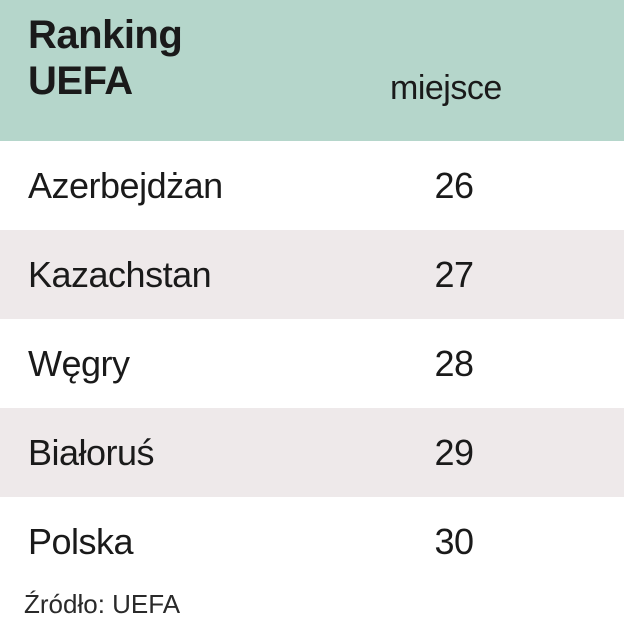 The width and height of the screenshot is (624, 640). Describe the element at coordinates (454, 452) in the screenshot. I see `place-value: 29` at that location.